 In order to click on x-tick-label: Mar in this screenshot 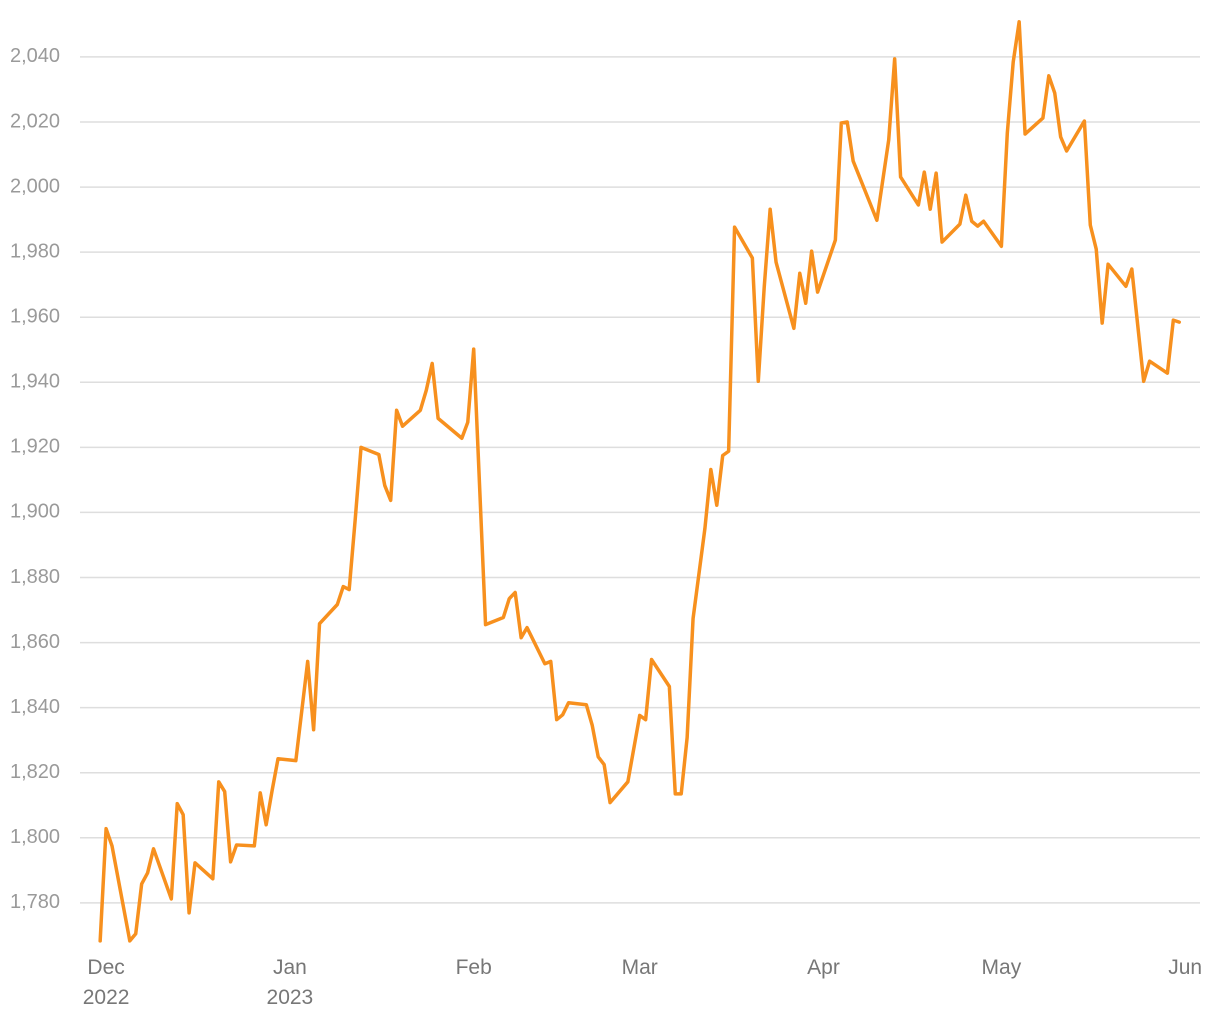, I will do `click(640, 967)`.